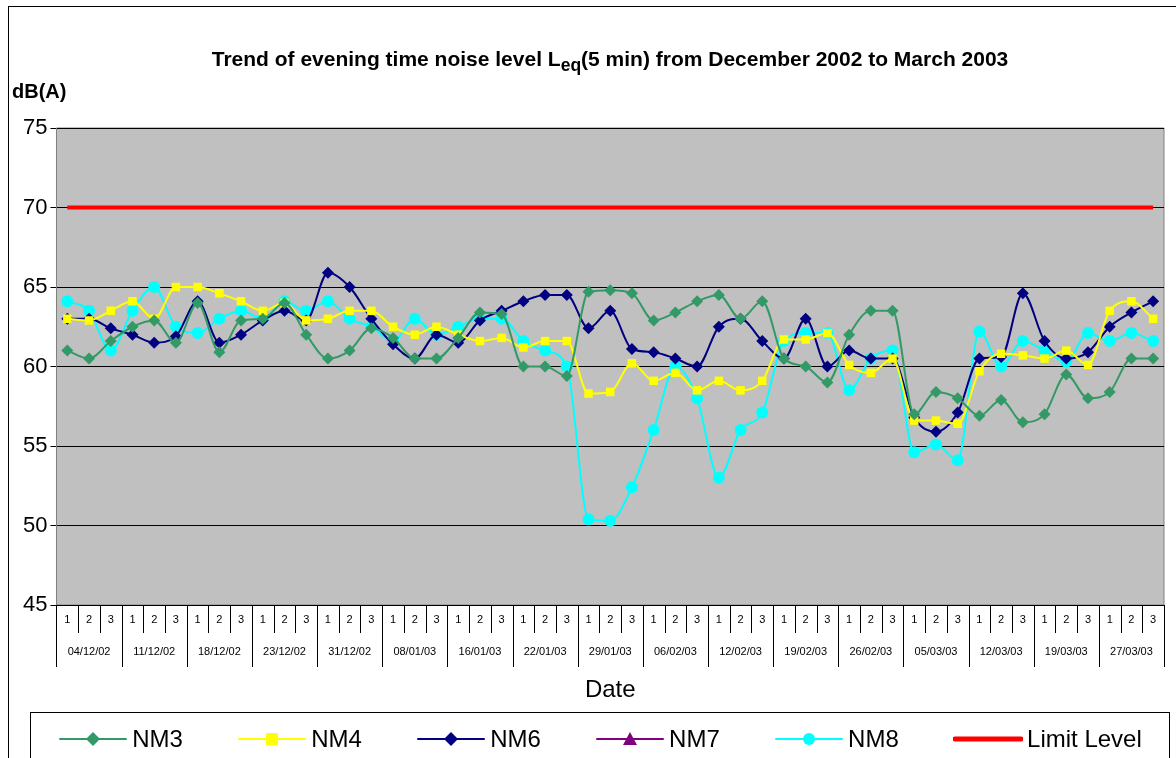 The width and height of the screenshot is (1176, 758). What do you see at coordinates (336, 739) in the screenshot?
I see `legend-label: NM4` at bounding box center [336, 739].